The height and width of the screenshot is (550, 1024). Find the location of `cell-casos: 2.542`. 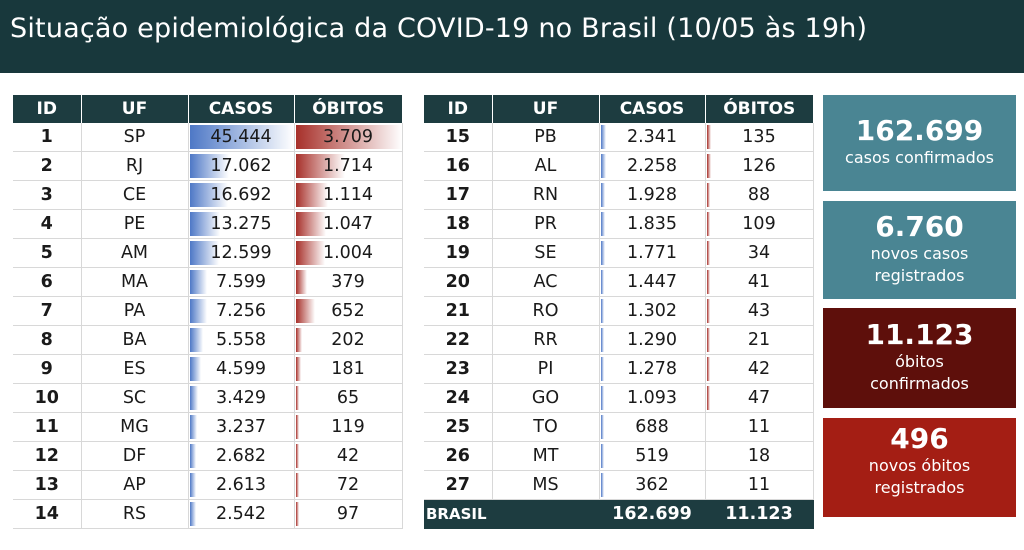

cell-casos: 2.542 is located at coordinates (241, 514).